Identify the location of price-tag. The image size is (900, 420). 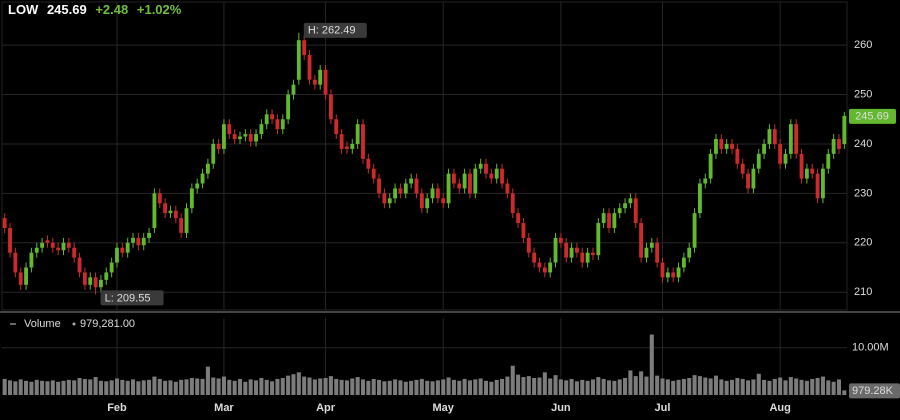
(872, 116).